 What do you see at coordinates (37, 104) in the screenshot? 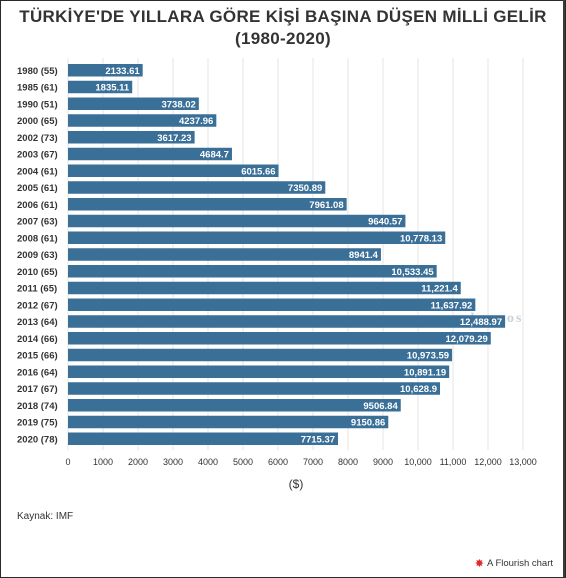
I see `category-label: 1990 (51)` at bounding box center [37, 104].